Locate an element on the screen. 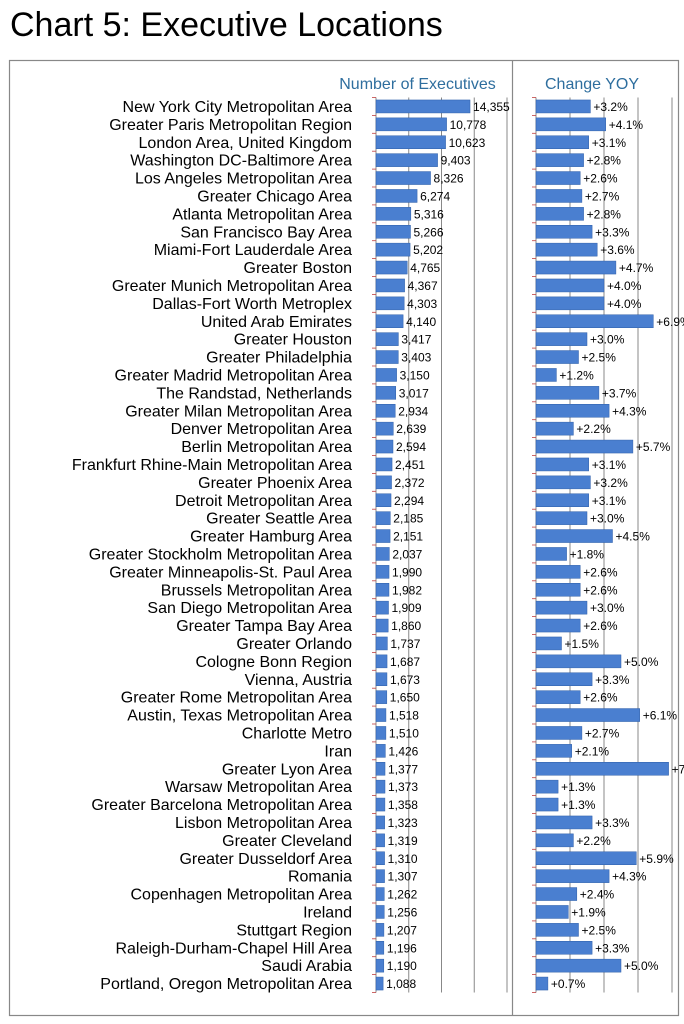  category-label: Detroit Metropolitan Area is located at coordinates (263, 501).